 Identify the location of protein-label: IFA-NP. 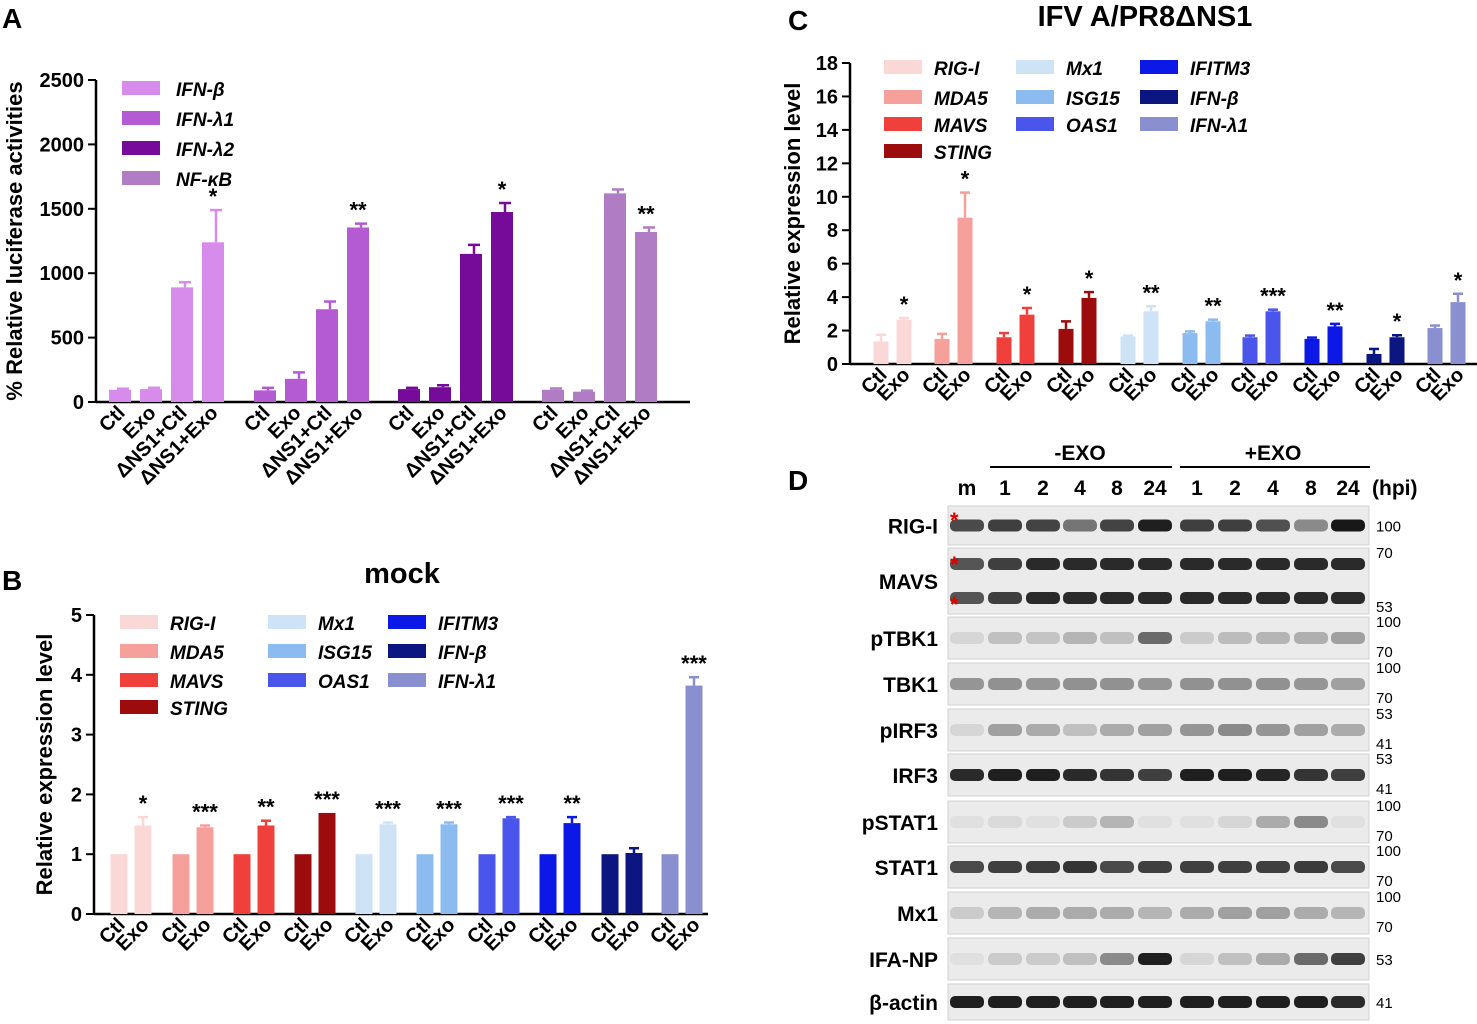
(903, 960).